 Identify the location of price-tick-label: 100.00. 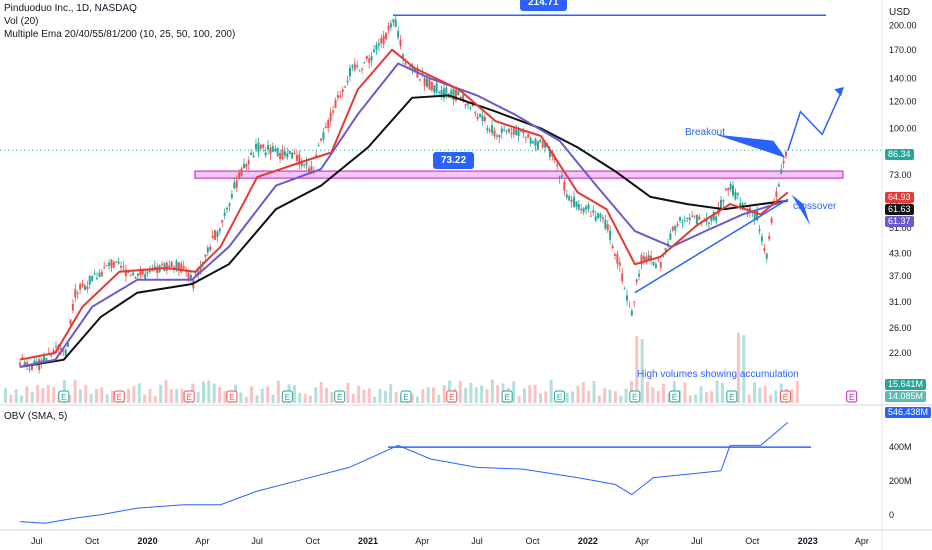
(903, 128).